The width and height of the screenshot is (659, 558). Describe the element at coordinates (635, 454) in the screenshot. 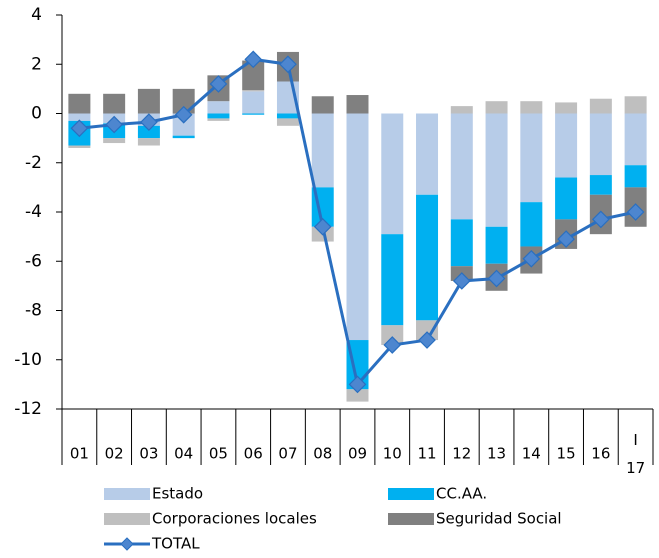

I see `x-tick-label: I 17` at that location.